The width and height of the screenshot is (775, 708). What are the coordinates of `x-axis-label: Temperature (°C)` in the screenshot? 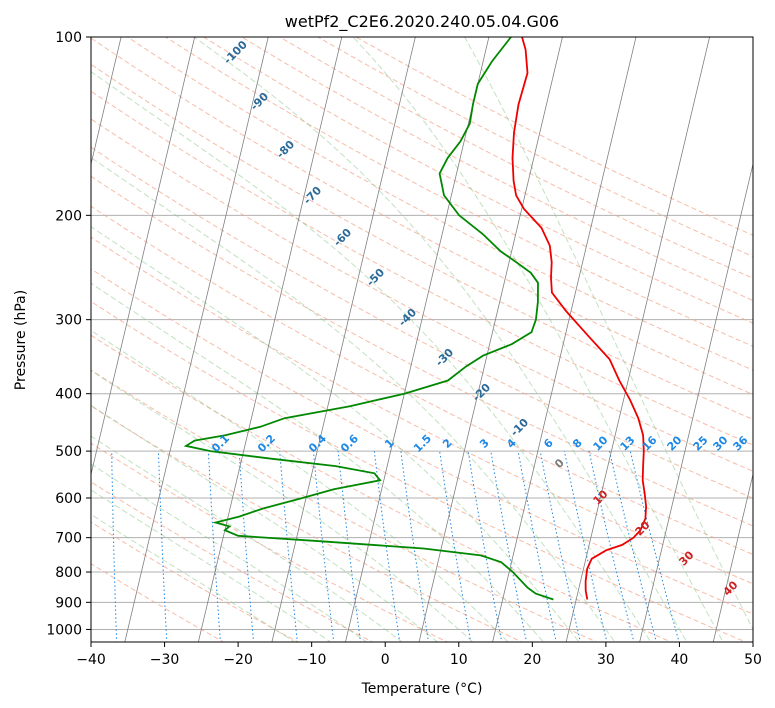 It's located at (422, 689).